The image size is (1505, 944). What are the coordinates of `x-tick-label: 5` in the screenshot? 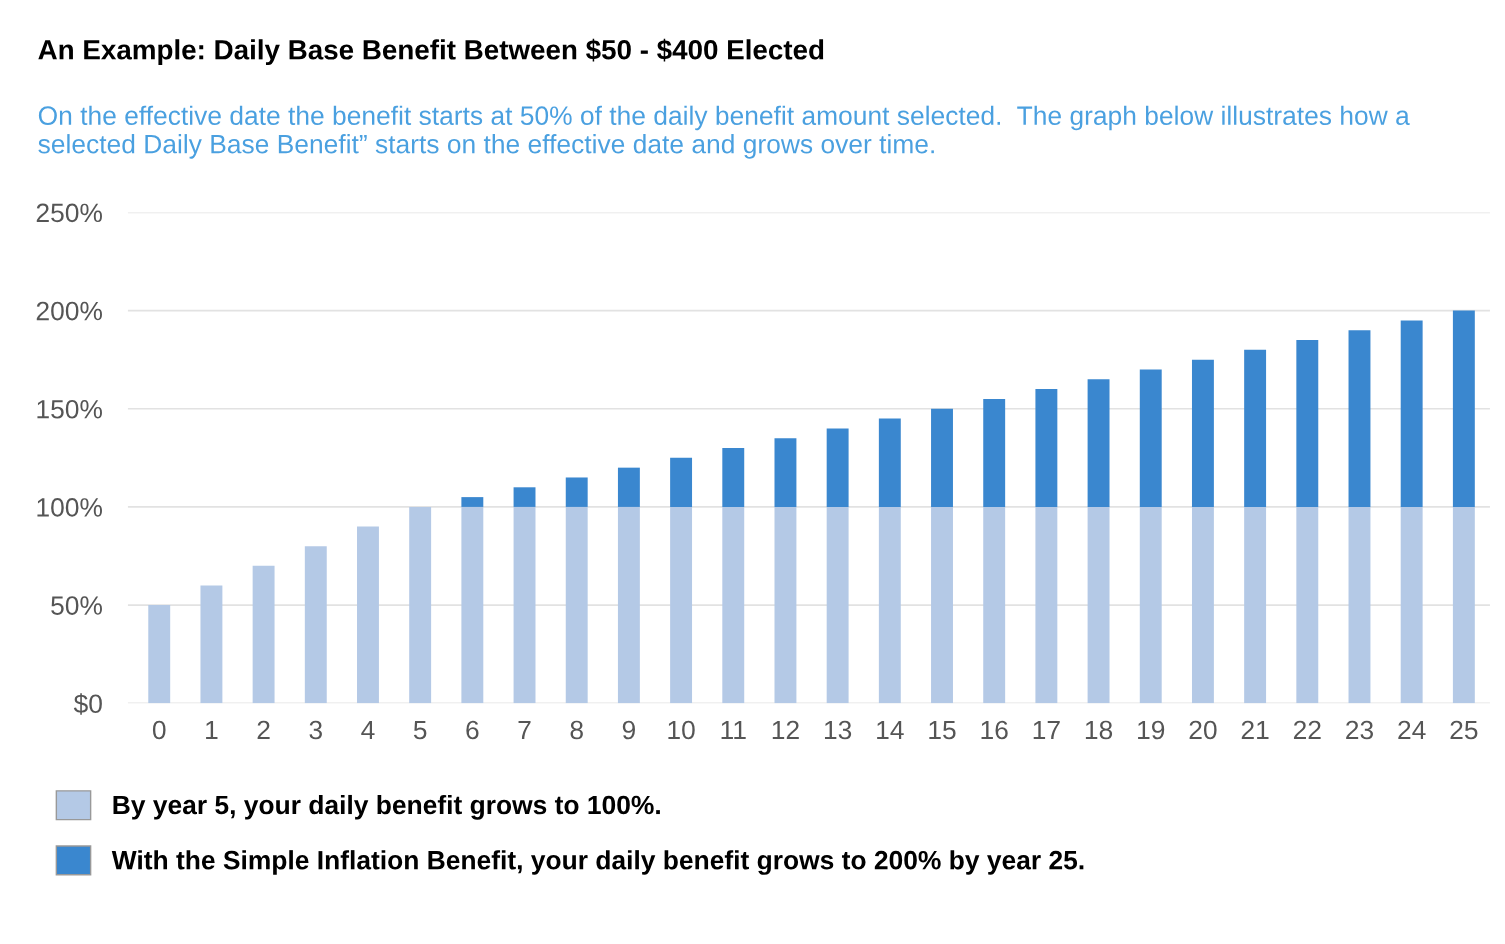 It's located at (420, 730).